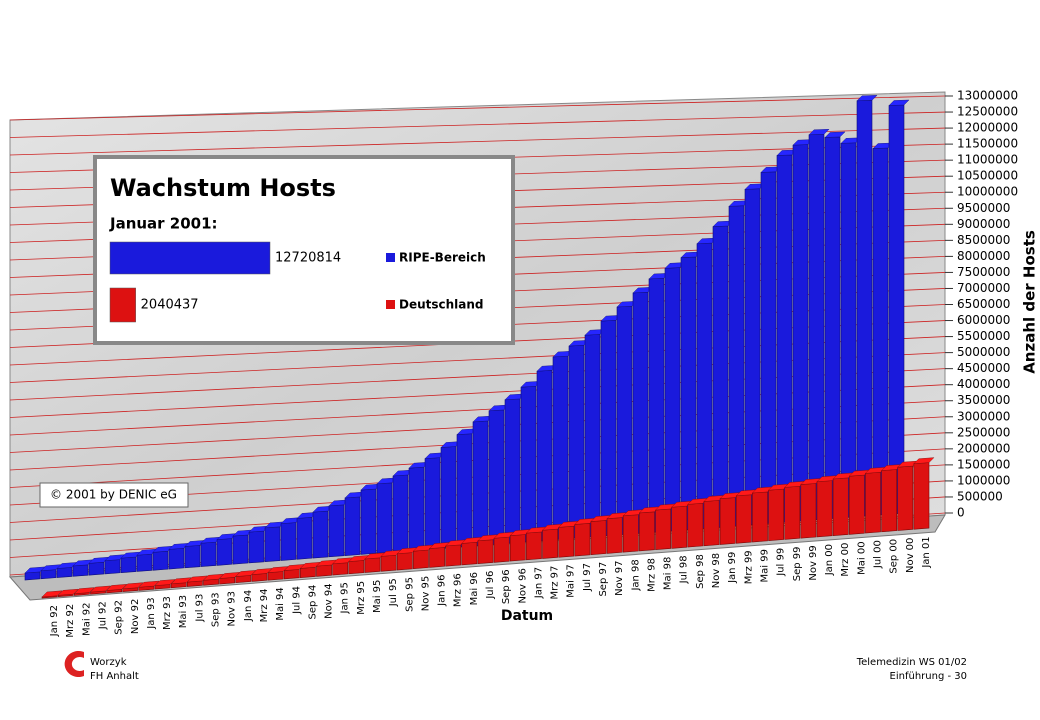 Image resolution: width=1040 pixels, height=720 pixels. Describe the element at coordinates (928, 676) in the screenshot. I see `footer-page: Einführung - 30` at that location.